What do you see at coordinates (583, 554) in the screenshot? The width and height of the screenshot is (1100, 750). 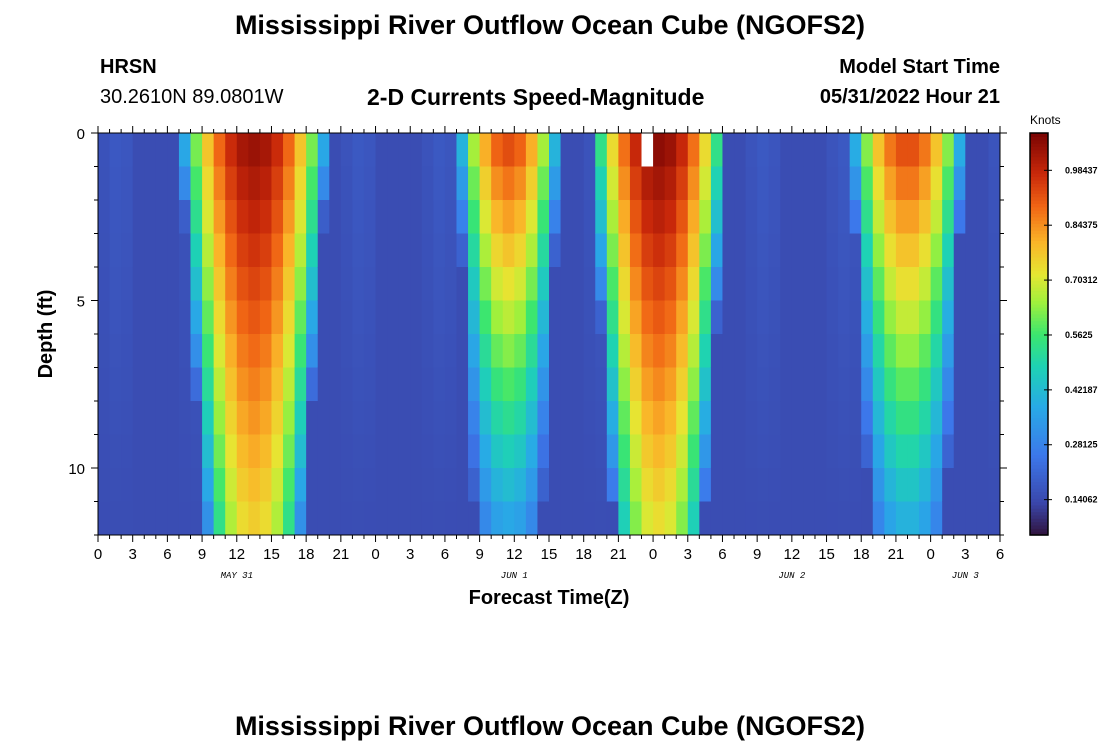 I see `x-tick-label: 18` at bounding box center [583, 554].